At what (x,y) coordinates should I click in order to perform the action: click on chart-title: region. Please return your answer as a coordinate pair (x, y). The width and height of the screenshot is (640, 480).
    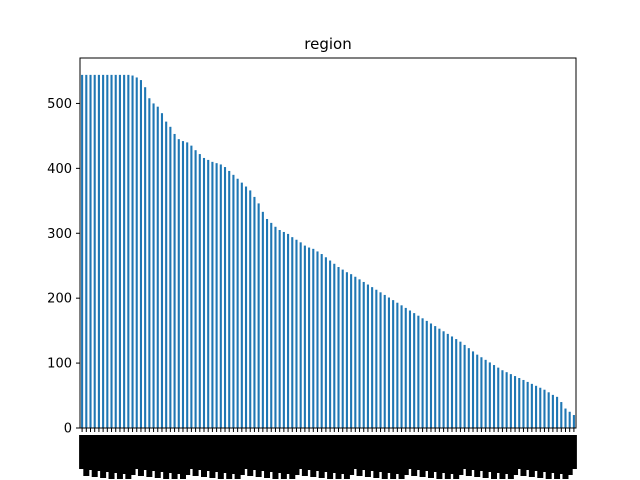
    Looking at the image, I should click on (327, 44).